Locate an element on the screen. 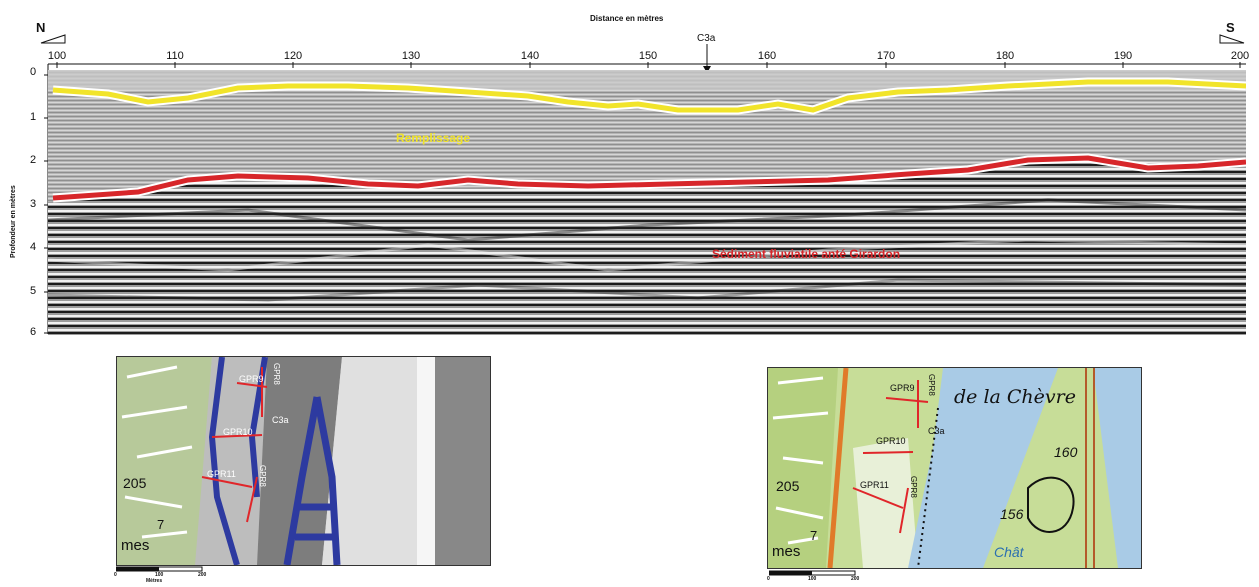 The image size is (1259, 587). marker-label: C3a is located at coordinates (706, 38).